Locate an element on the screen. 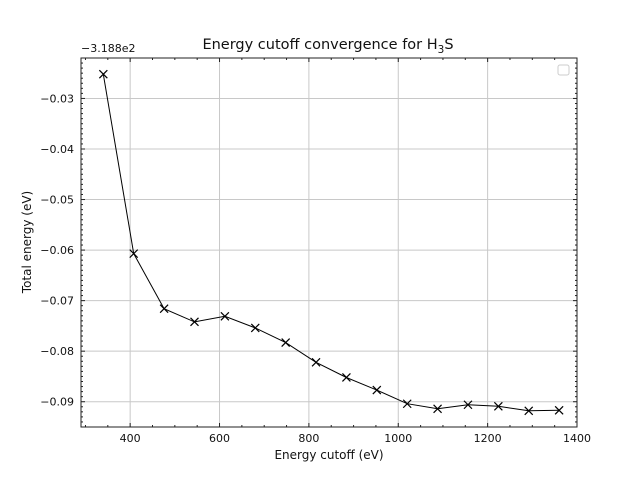 The image size is (640, 480). chart-title: Energy cutoff convergence for H3S is located at coordinates (327, 46).